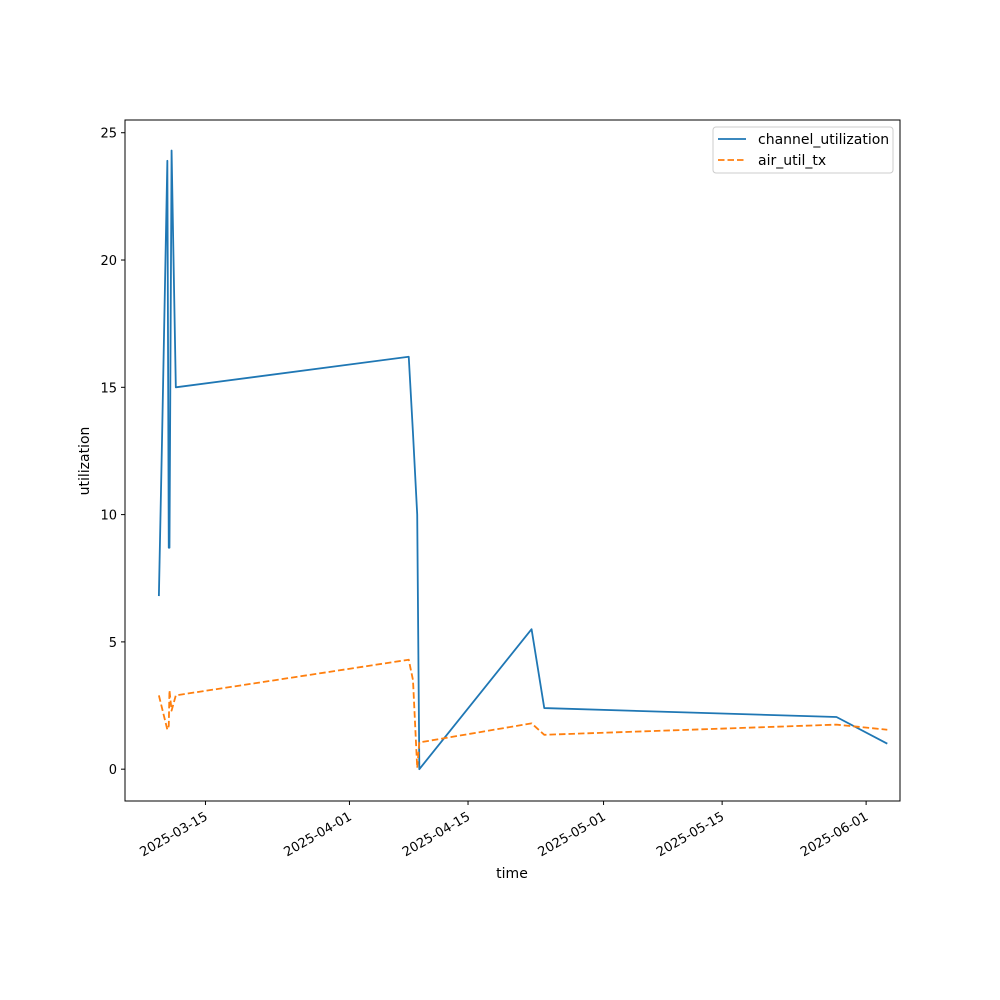  Describe the element at coordinates (108, 388) in the screenshot. I see `y-tick-label: 15` at that location.